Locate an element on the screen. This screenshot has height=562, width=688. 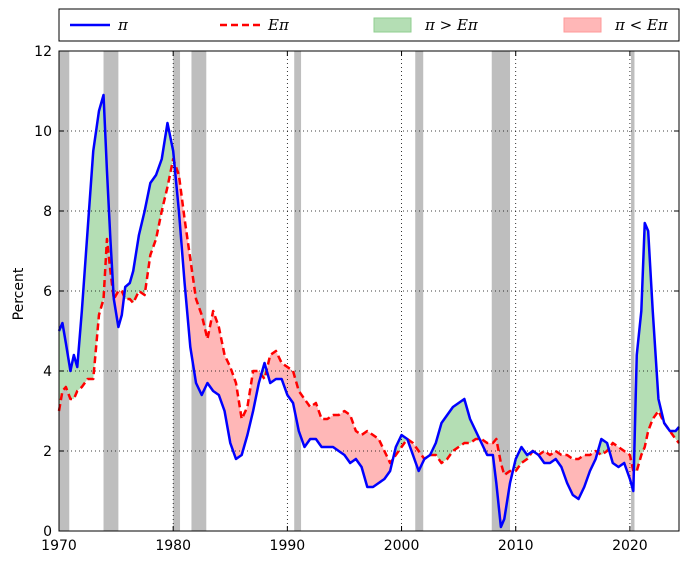
y-tick-label: 4 is located at coordinates (47, 372).